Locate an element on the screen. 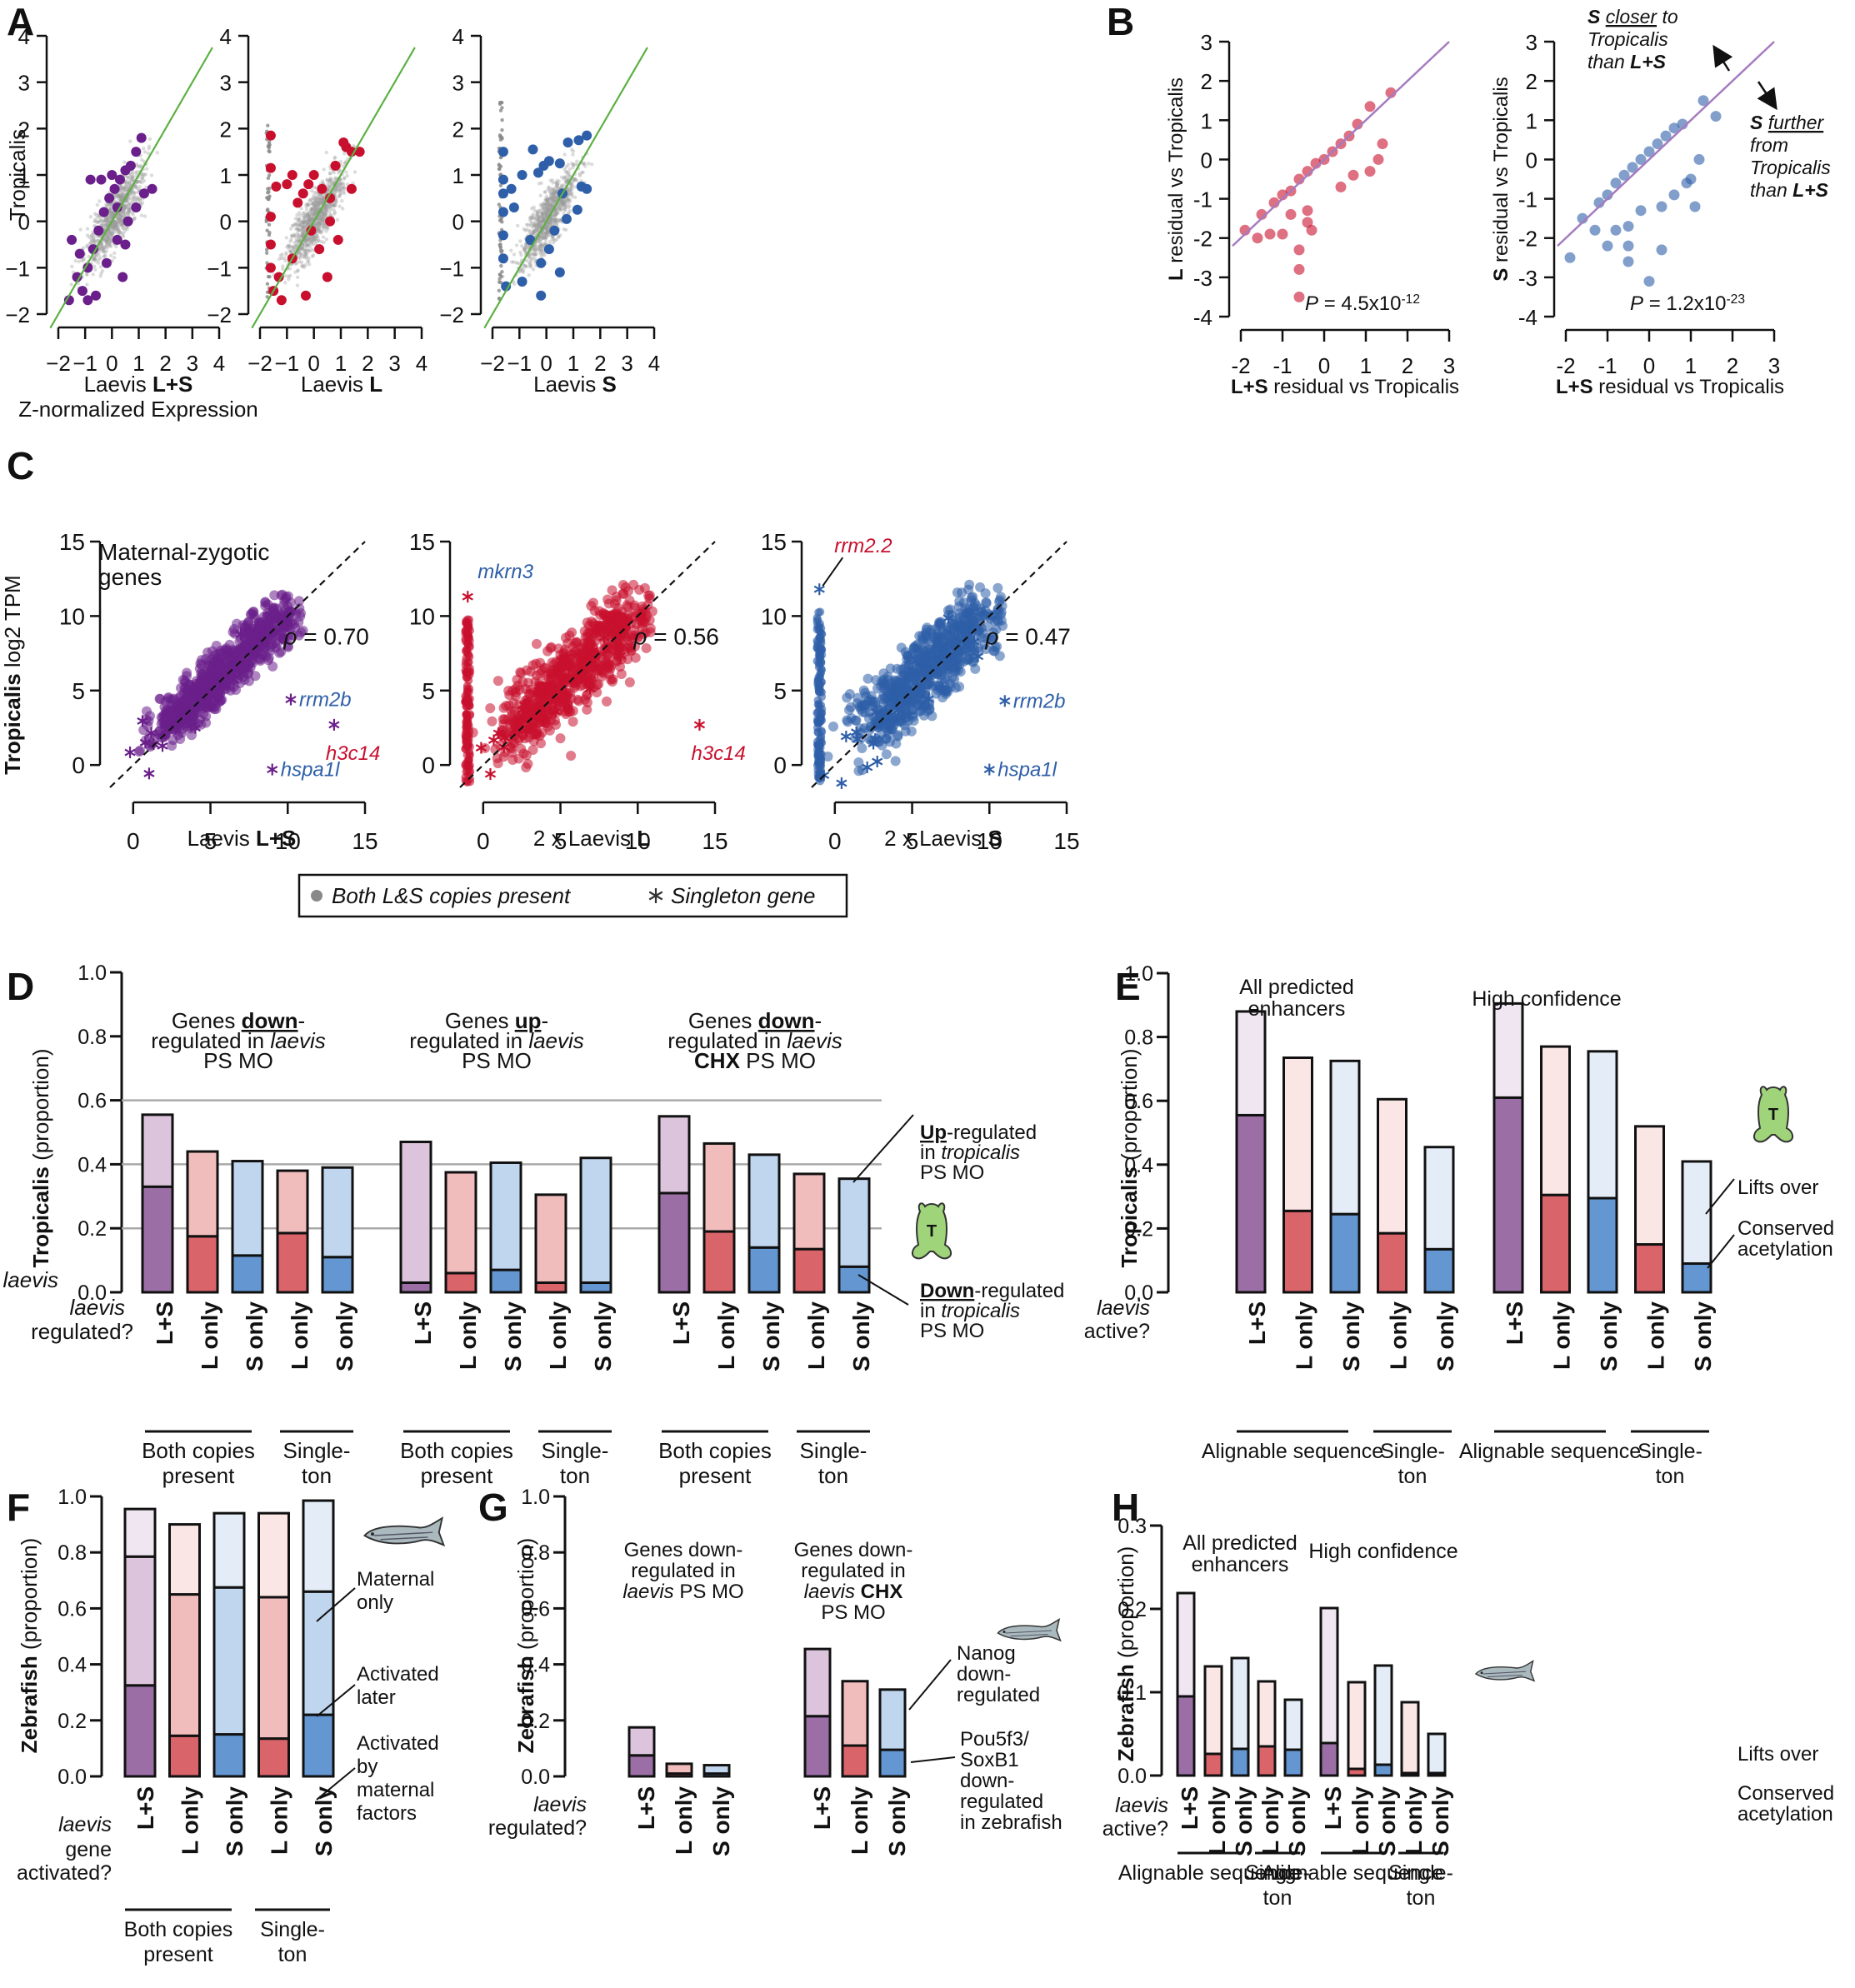 This screenshot has width=1855, height=1988. gene-label-rrm2b: rrm2b is located at coordinates (325, 700).